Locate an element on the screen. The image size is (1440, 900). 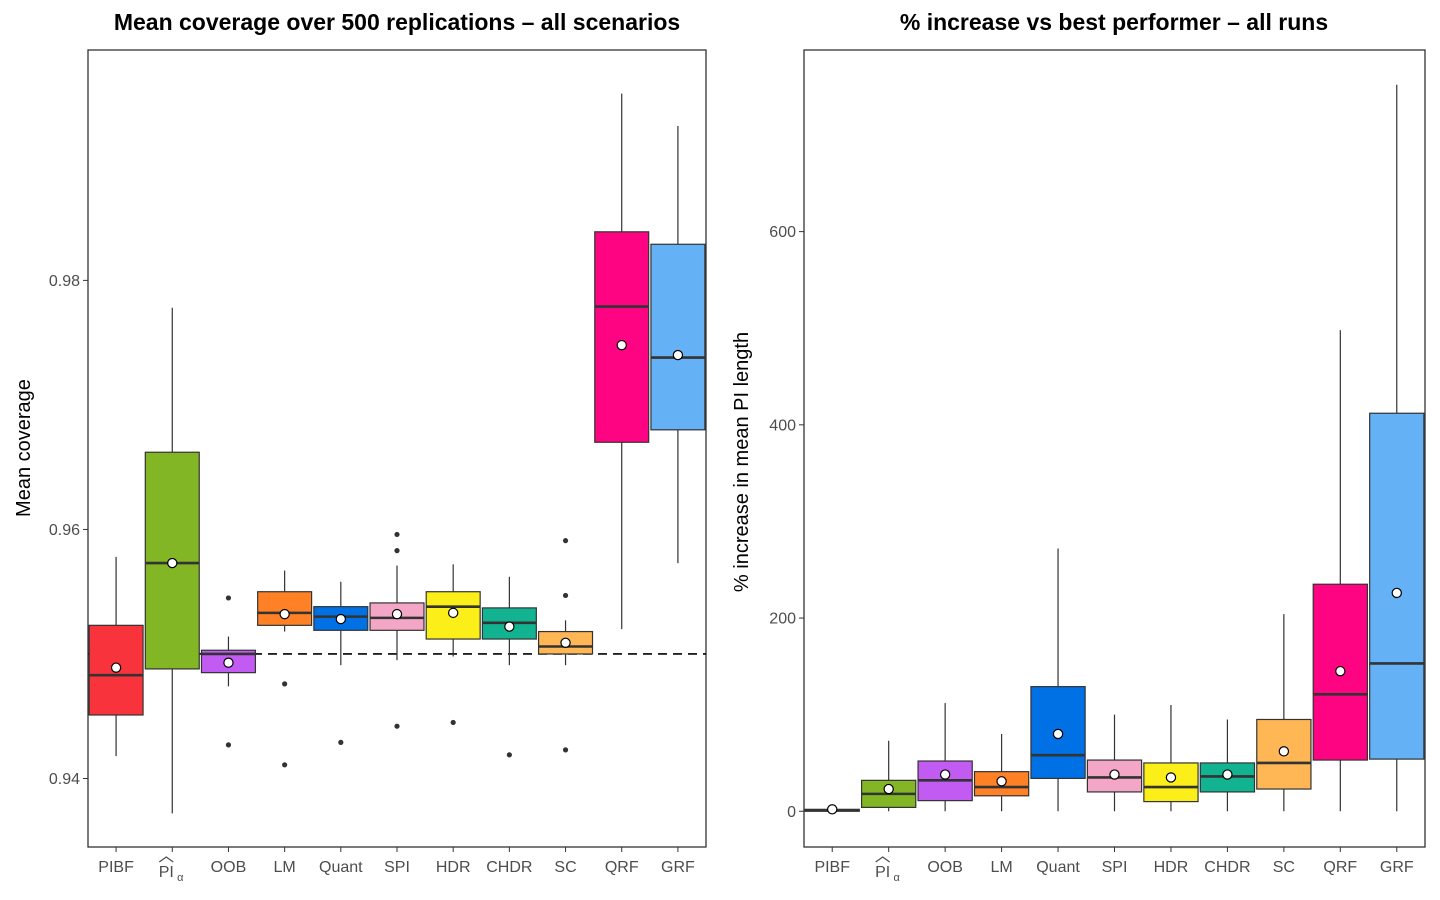
y-tick-label: 600 is located at coordinates (782, 232).